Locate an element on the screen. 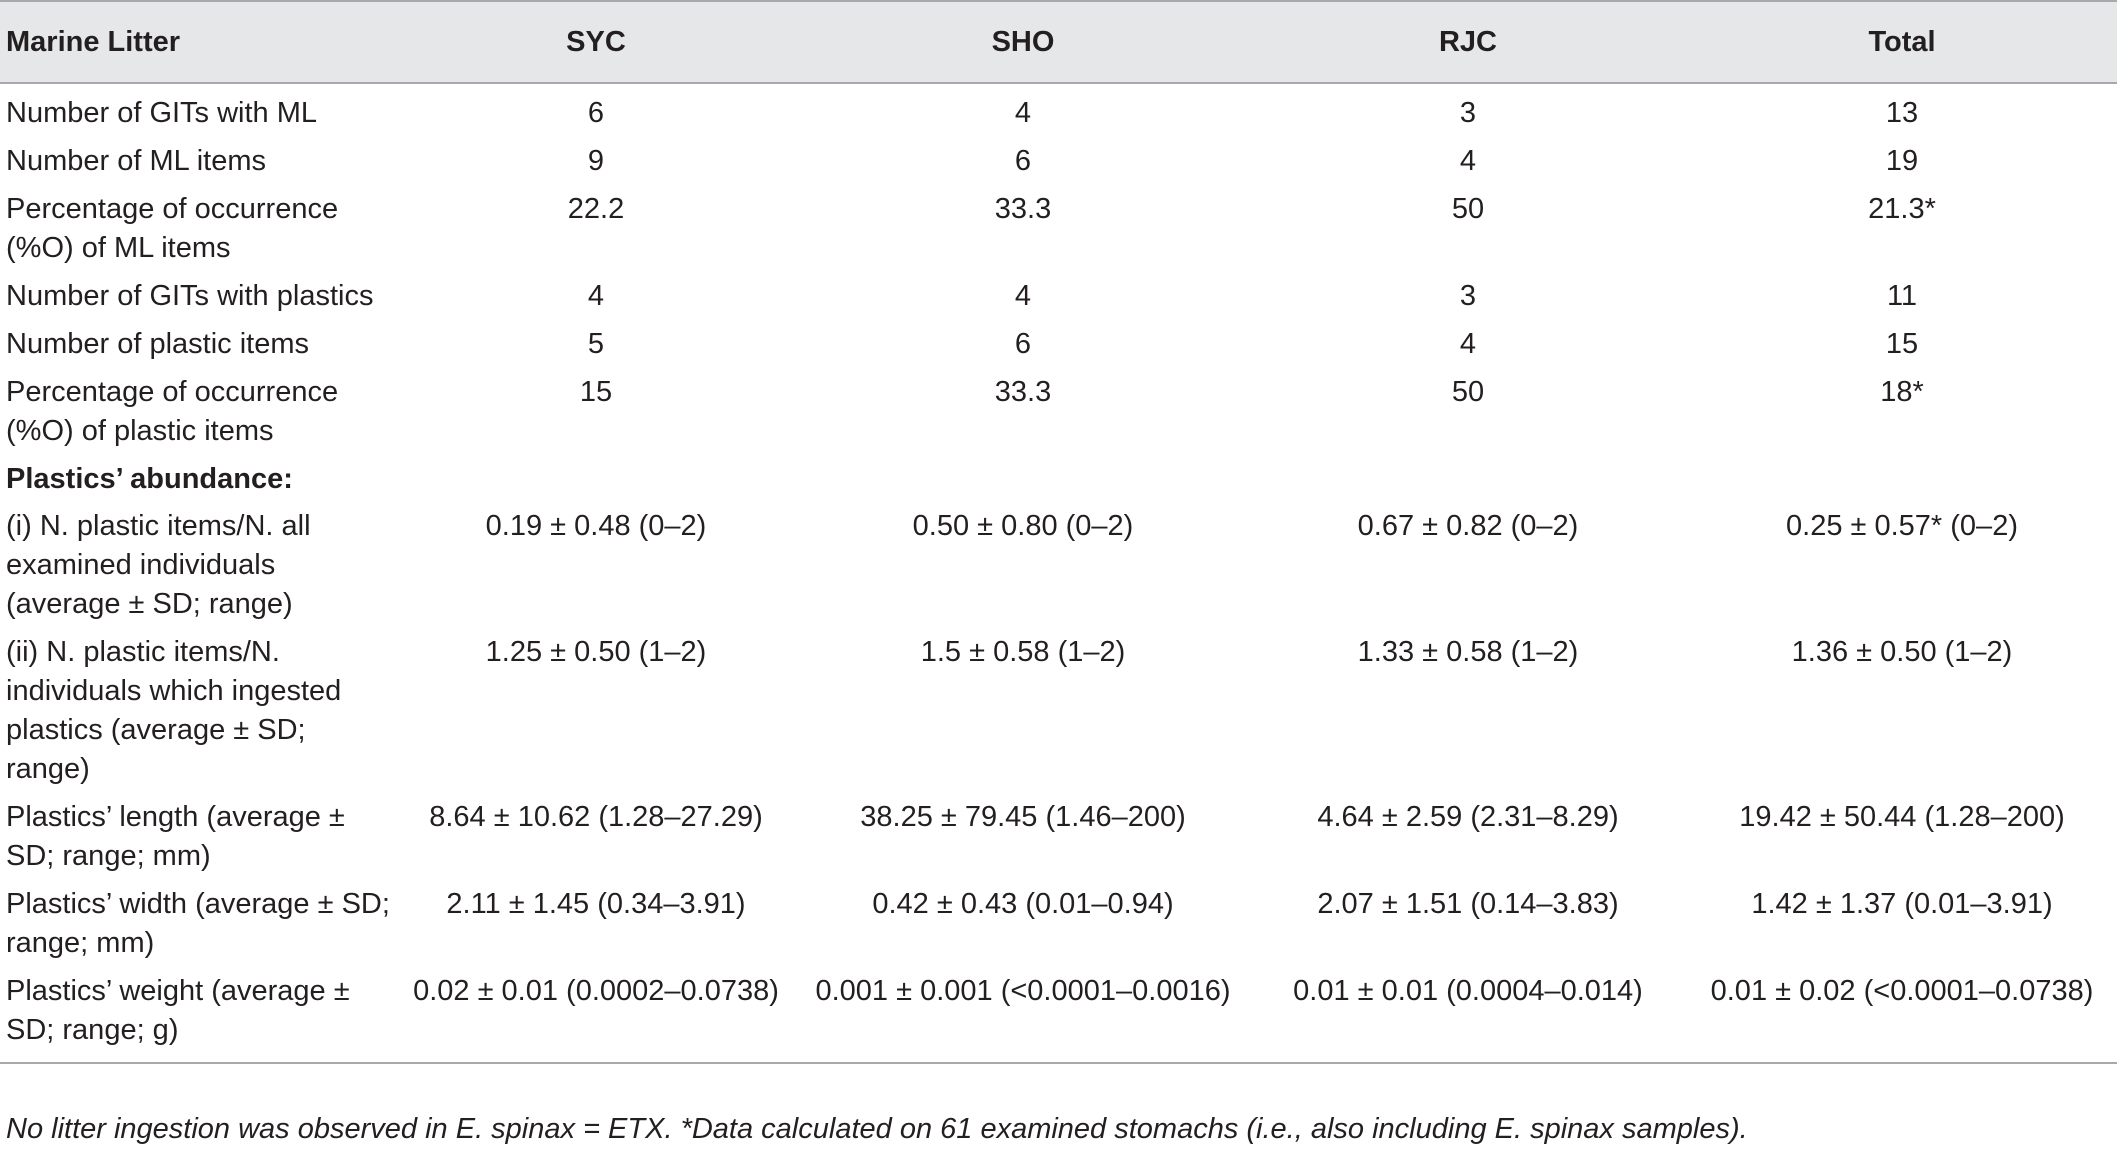 This screenshot has height=1151, width=2117. cell-syc: 4 is located at coordinates (596, 296).